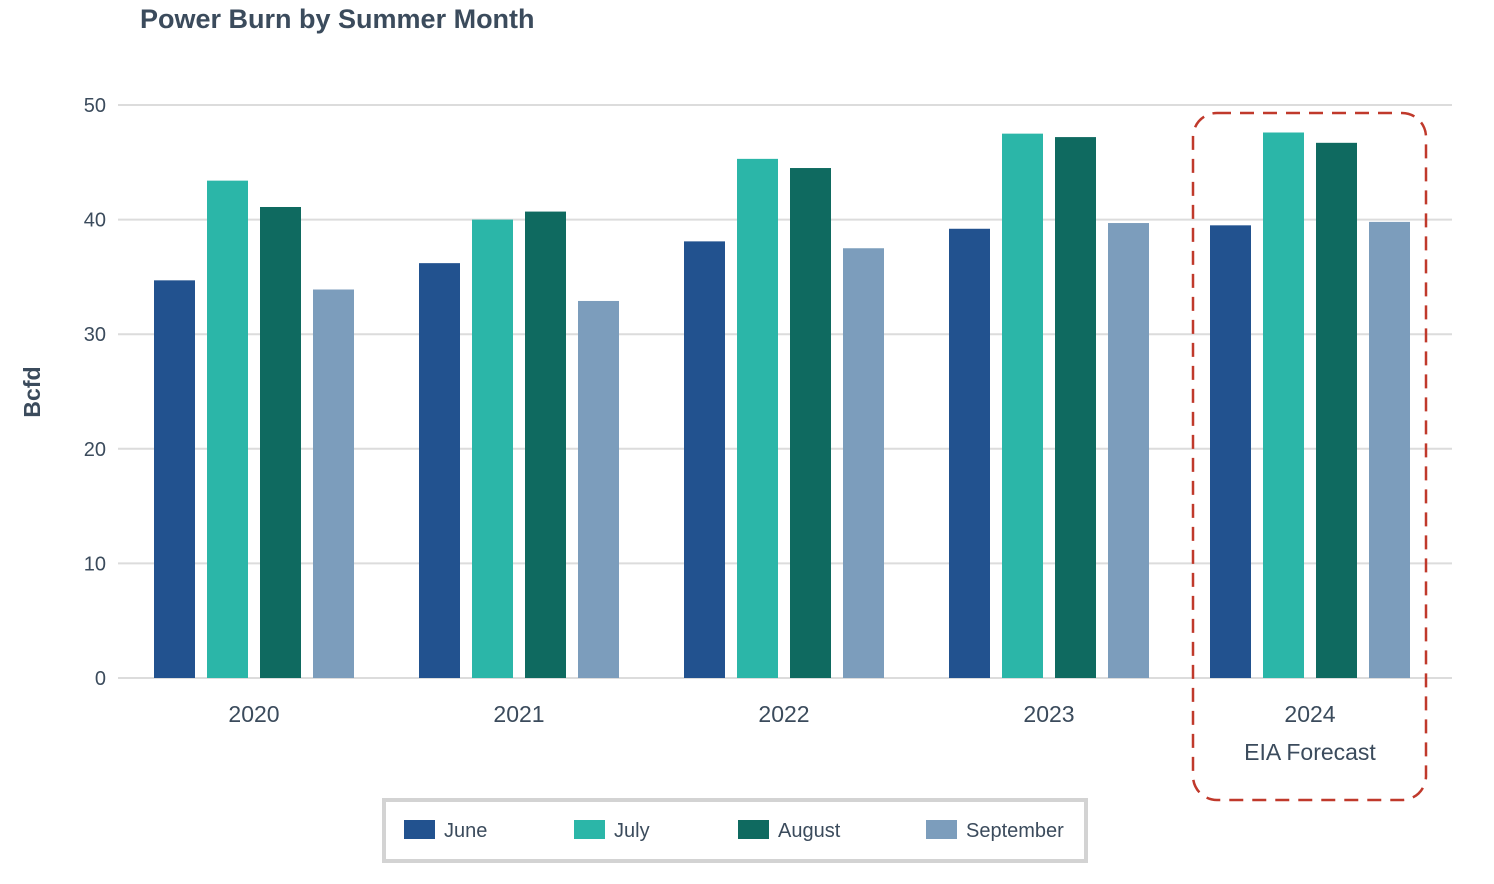 The width and height of the screenshot is (1494, 884). What do you see at coordinates (810, 423) in the screenshot?
I see `bar-august-2022` at bounding box center [810, 423].